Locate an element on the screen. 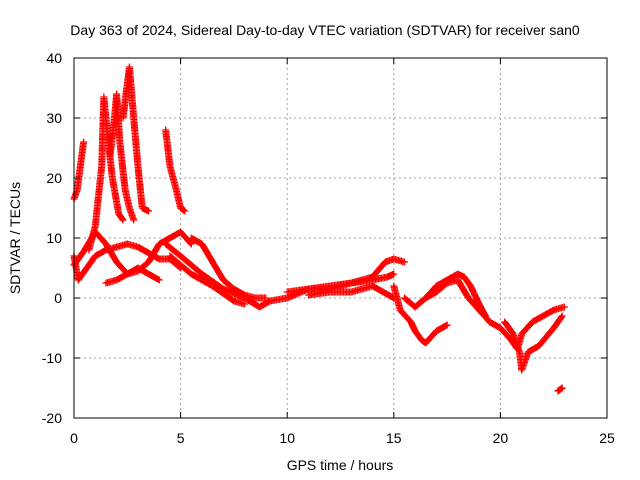  y-tick-label: 40 is located at coordinates (54, 58).